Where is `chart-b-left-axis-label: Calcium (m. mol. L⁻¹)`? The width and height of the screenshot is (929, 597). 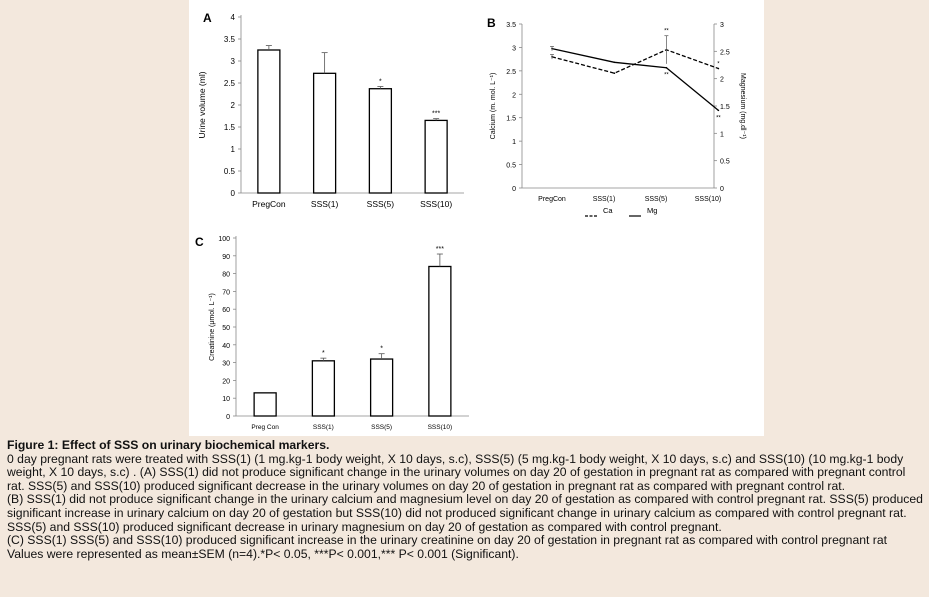 chart-b-left-axis-label: Calcium (m. mol. L⁻¹) is located at coordinates (493, 106).